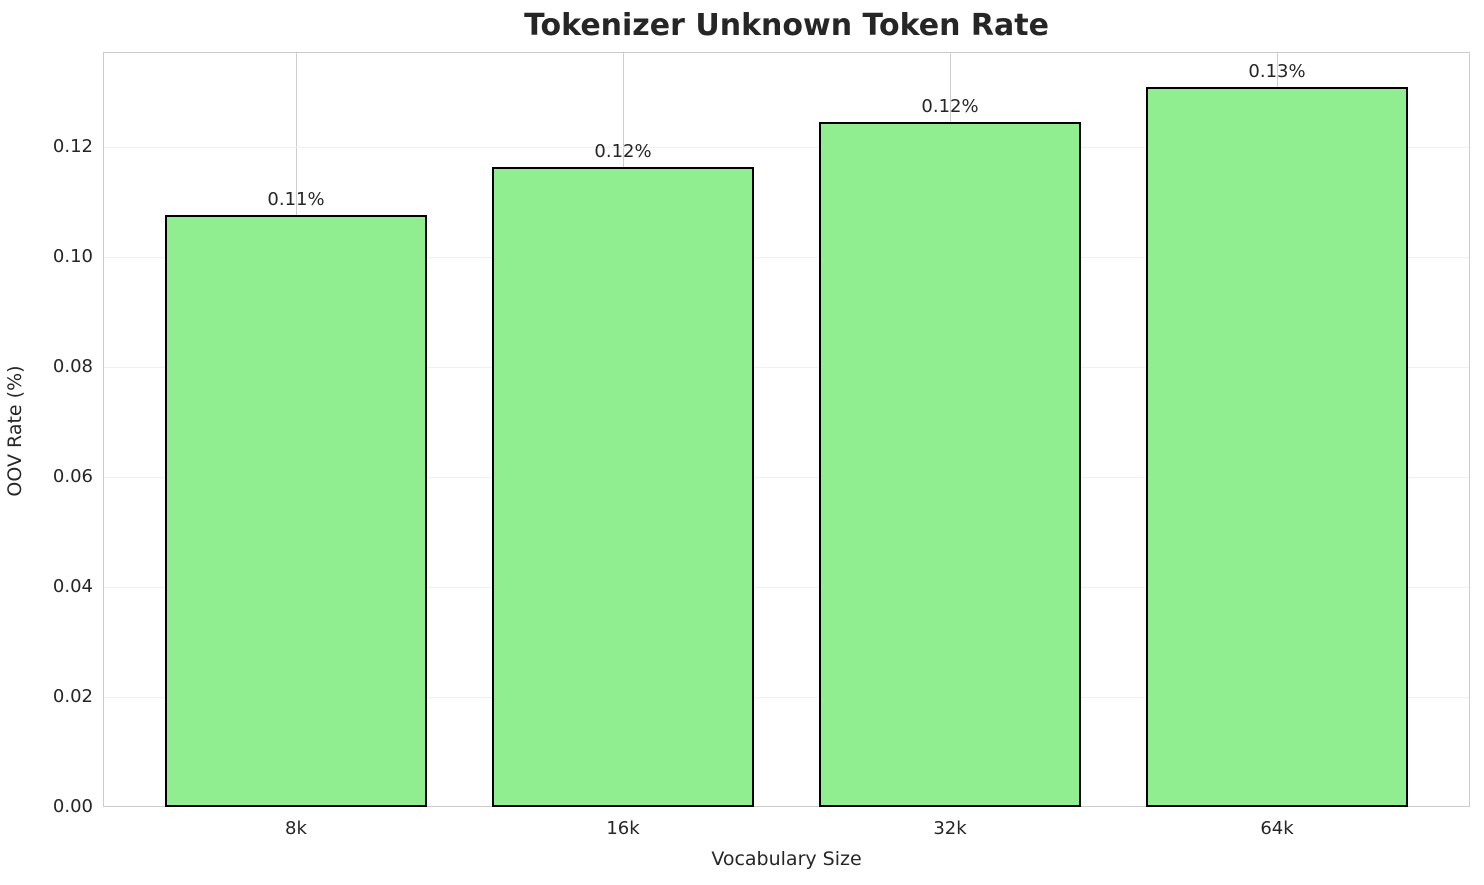  I want to click on y-tick-label: 0.08, so click(72, 366).